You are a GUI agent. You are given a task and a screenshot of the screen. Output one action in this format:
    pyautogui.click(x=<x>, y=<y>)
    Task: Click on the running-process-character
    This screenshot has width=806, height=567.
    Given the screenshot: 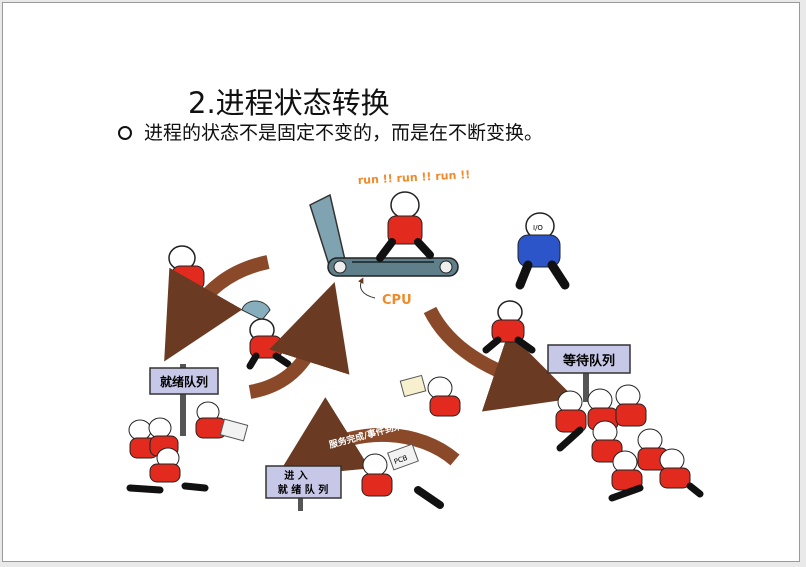 What is the action you would take?
    pyautogui.click(x=405, y=226)
    